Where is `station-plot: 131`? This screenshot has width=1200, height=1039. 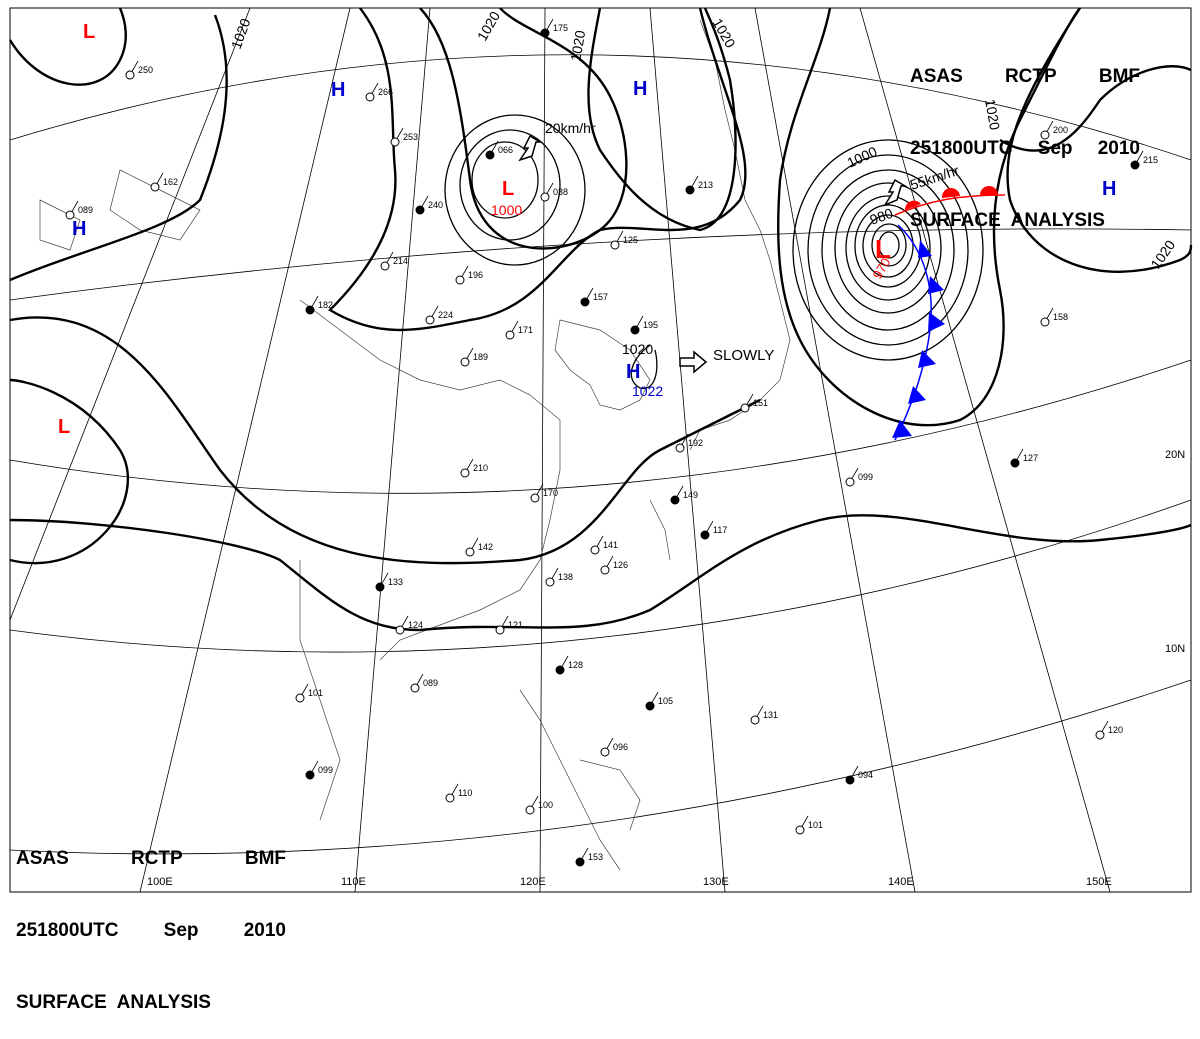 station-plot: 131 is located at coordinates (764, 715).